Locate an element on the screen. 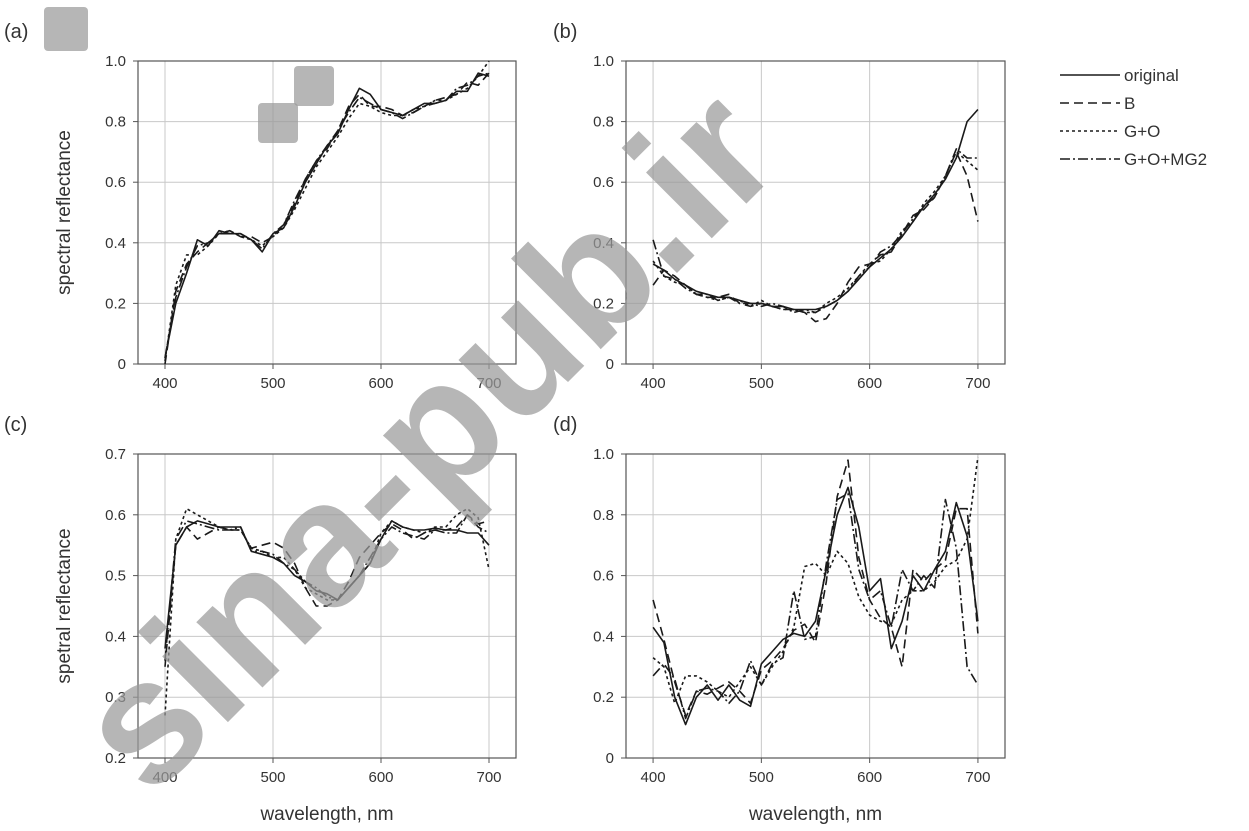 The image size is (1249, 831). panel-label: (b) is located at coordinates (565, 32).